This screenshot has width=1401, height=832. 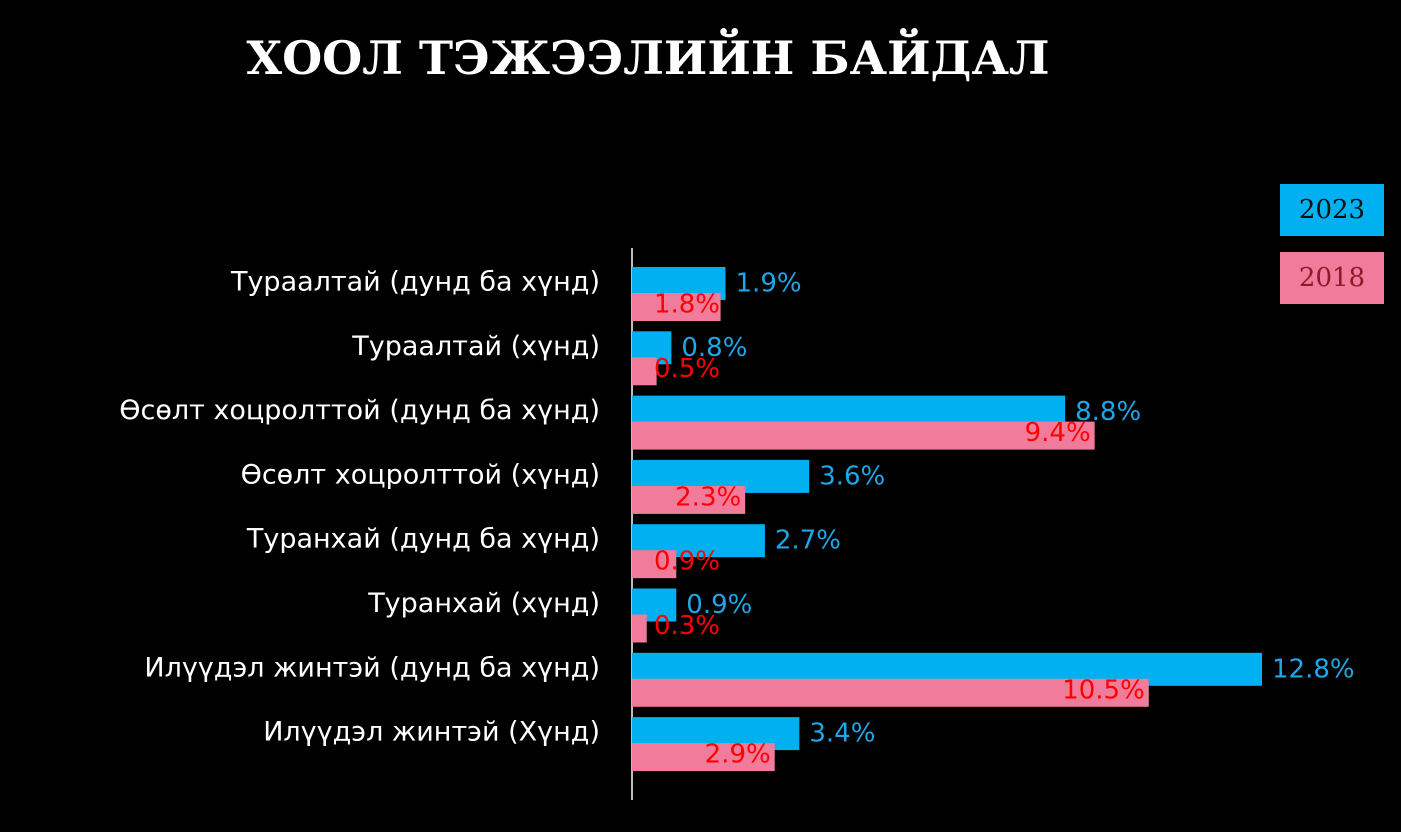 I want to click on value-label: 0.3%, so click(x=687, y=626).